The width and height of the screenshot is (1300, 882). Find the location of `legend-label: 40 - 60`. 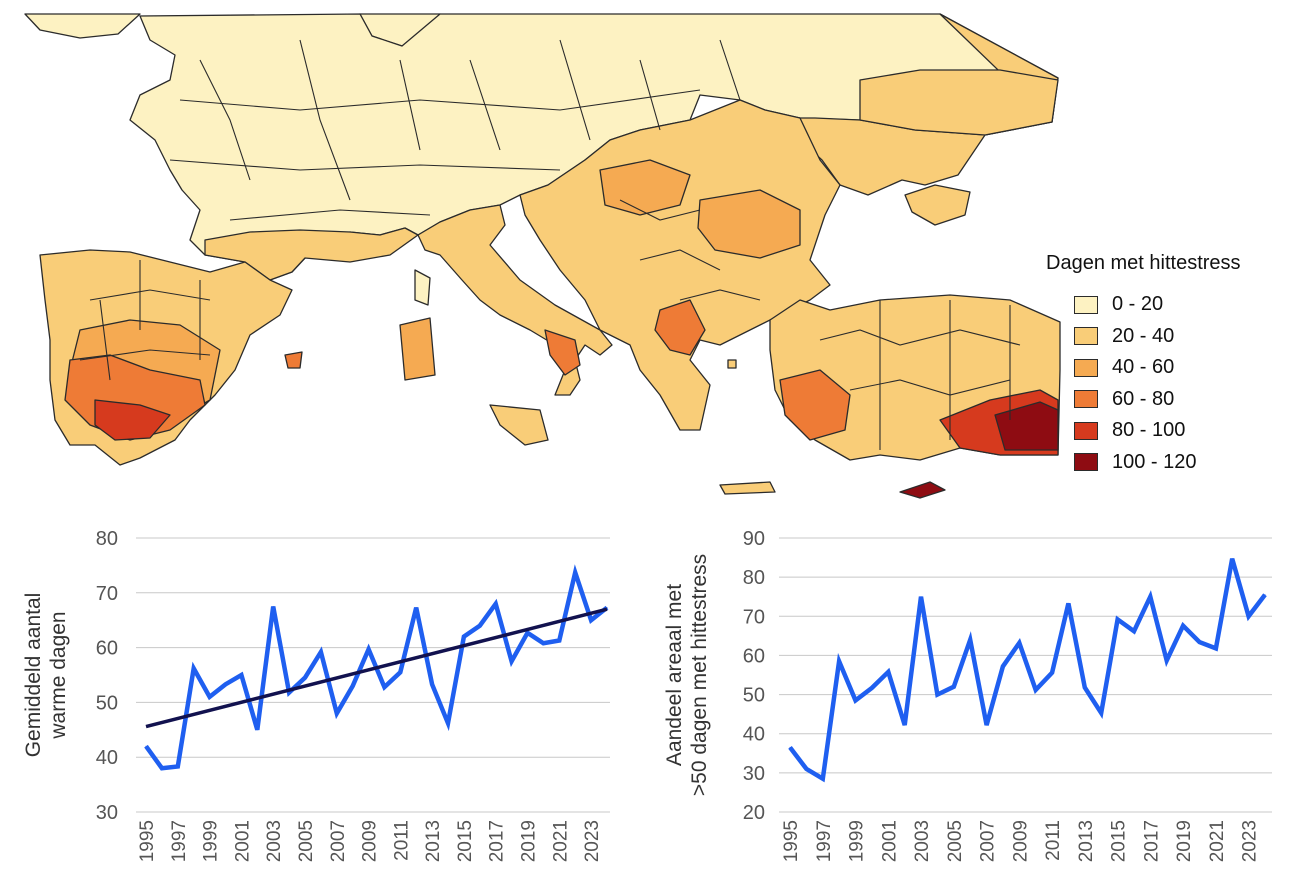

legend-label: 40 - 60 is located at coordinates (1143, 367).